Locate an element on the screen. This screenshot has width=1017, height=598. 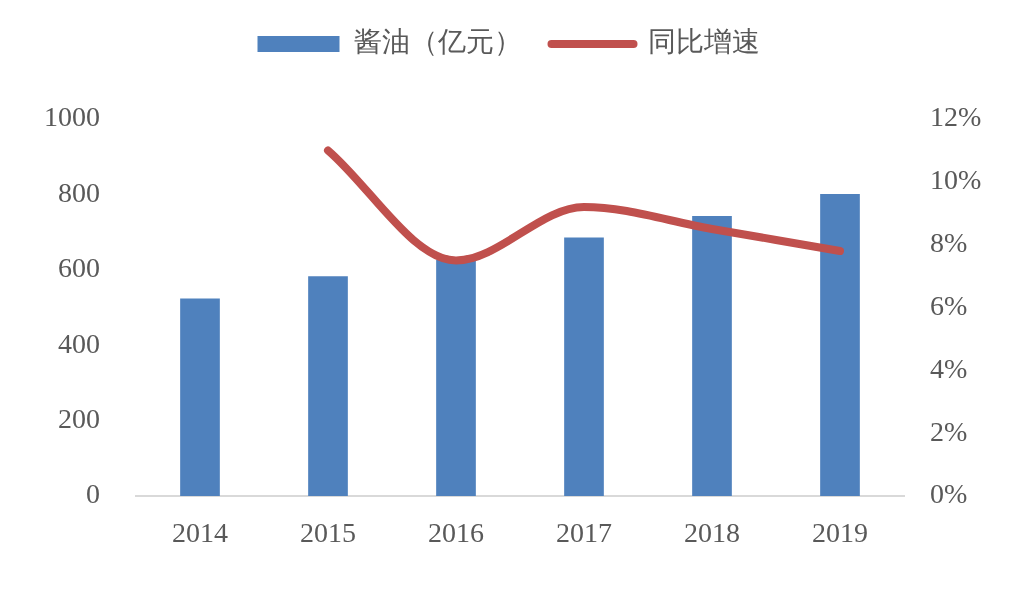
y2-tick-label: 4% is located at coordinates (949, 368).